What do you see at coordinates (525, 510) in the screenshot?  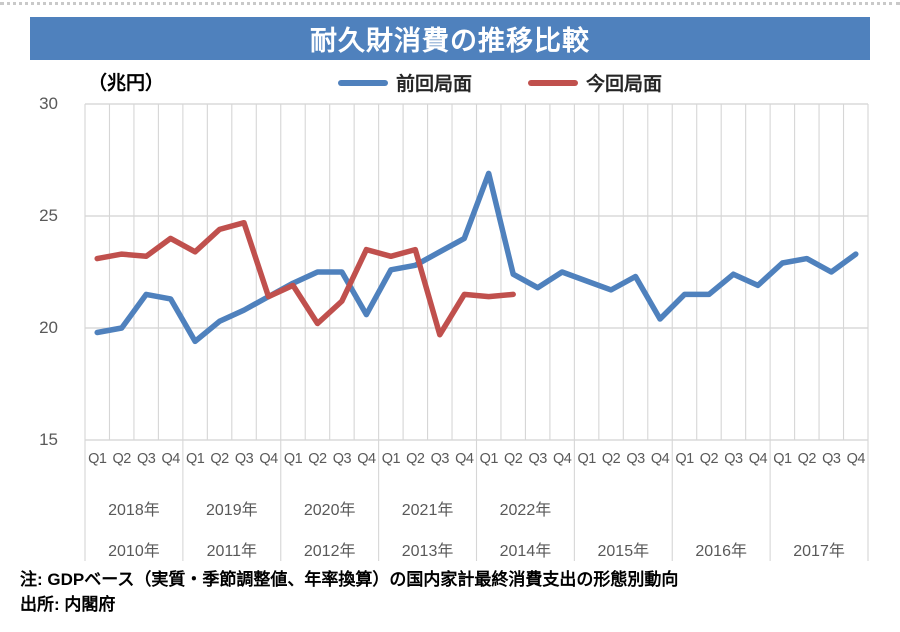 I see `x-axis-year-label-current-phase: 2022年` at bounding box center [525, 510].